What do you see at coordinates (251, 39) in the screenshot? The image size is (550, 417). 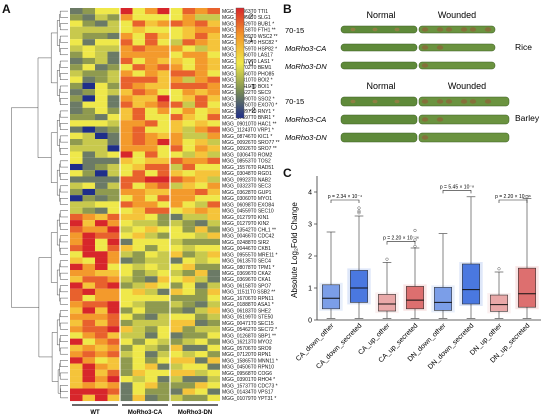 I see `colorbar-tick-label: 1` at bounding box center [251, 39].